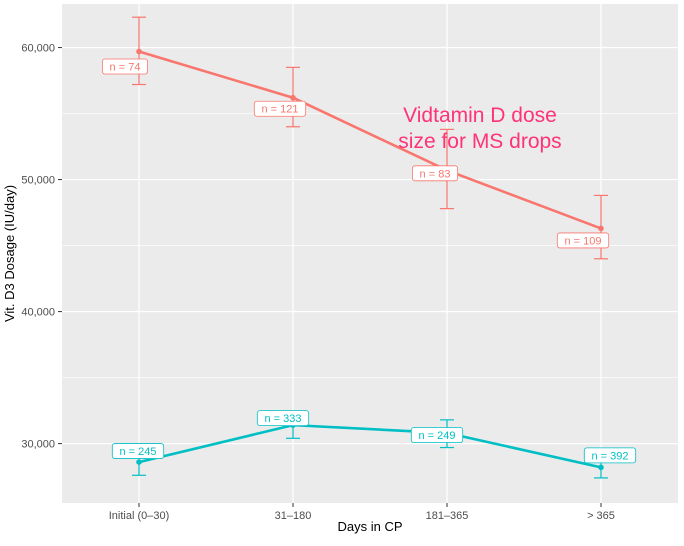  I want to click on x-tick-label: Initial (0–30), so click(139, 516).